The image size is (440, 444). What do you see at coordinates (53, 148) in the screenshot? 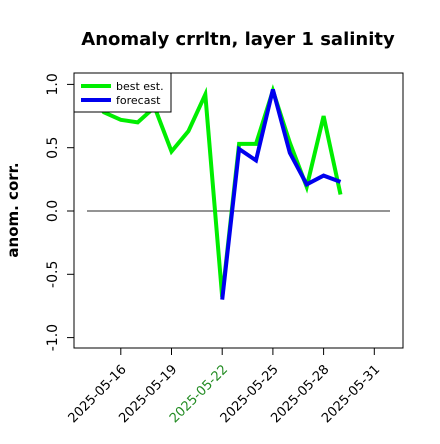
I see `y-tick-label: 0.5` at bounding box center [53, 148].